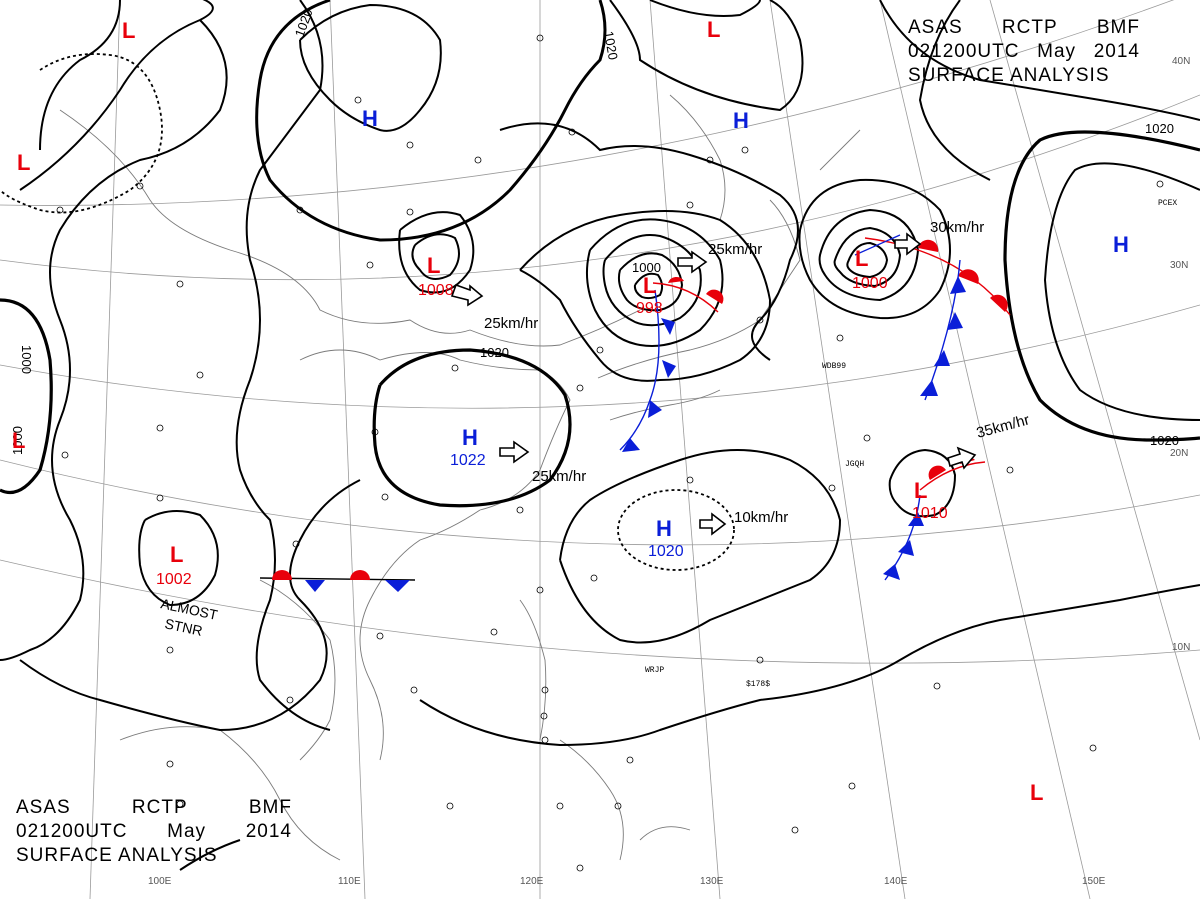 The image size is (1200, 899). Describe the element at coordinates (654, 670) in the screenshot. I see `station-id: WRJP` at that location.